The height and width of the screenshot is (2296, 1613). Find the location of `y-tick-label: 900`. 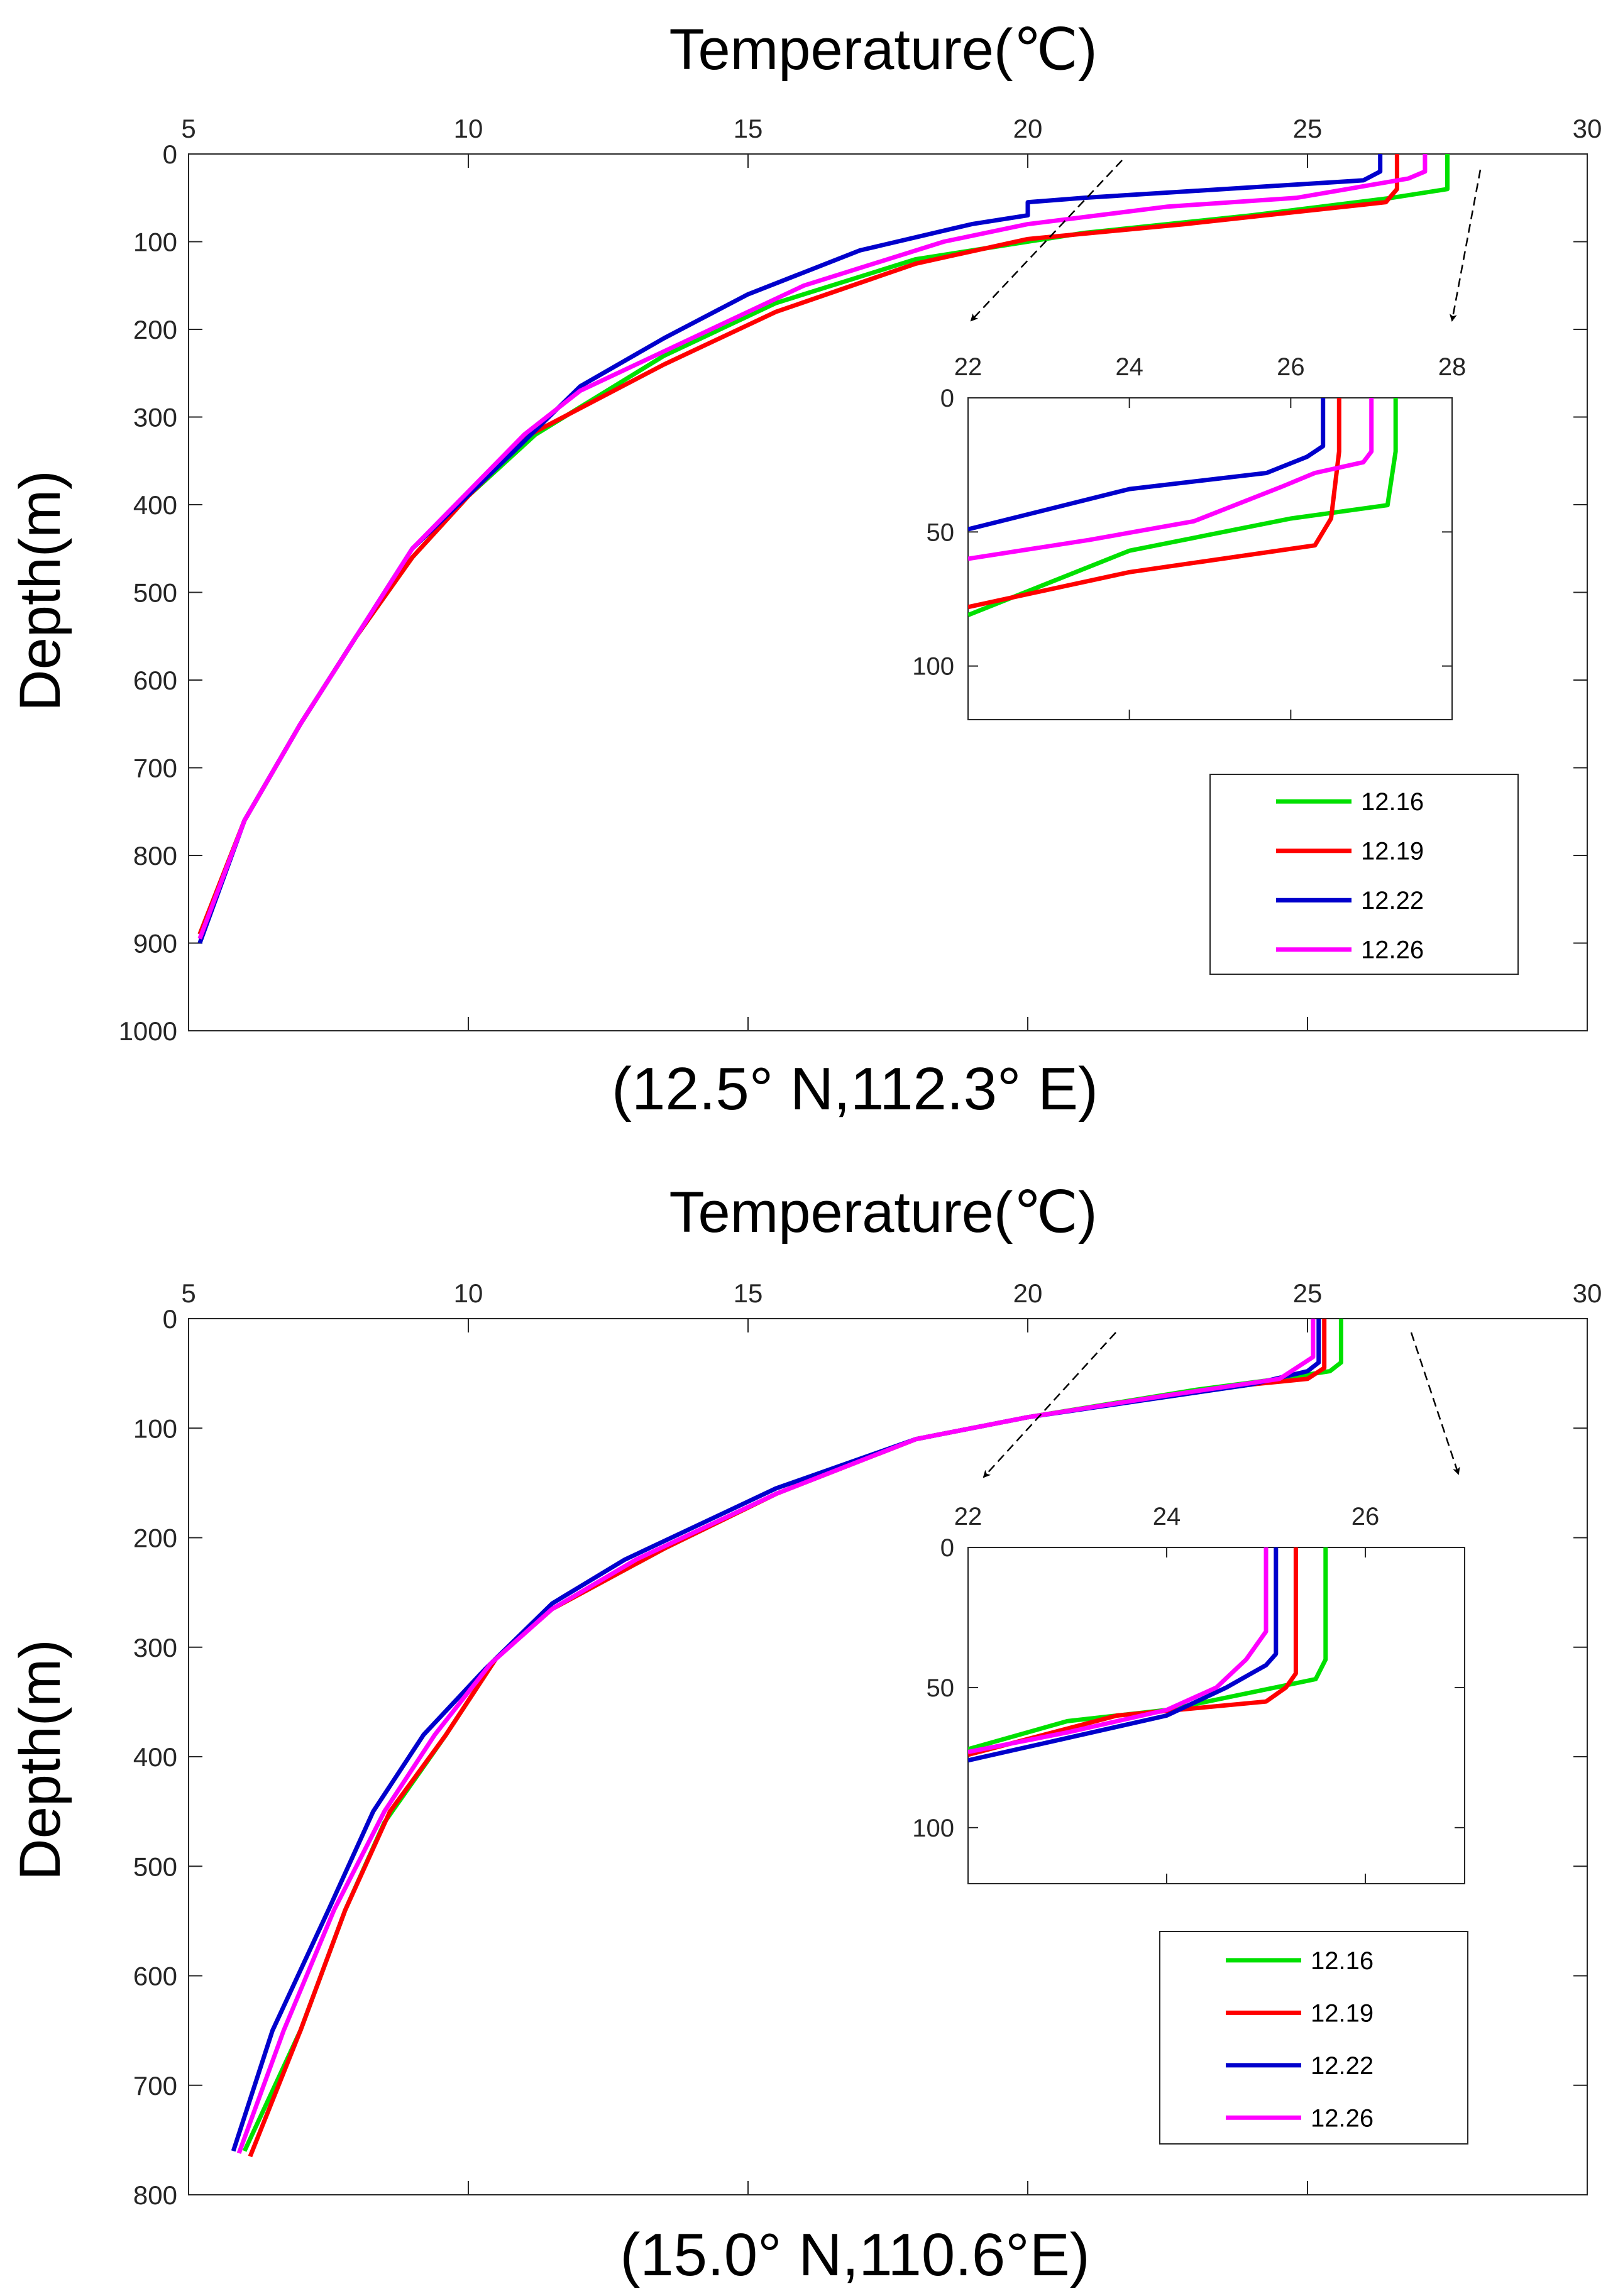

y-tick-label: 900 is located at coordinates (155, 943).